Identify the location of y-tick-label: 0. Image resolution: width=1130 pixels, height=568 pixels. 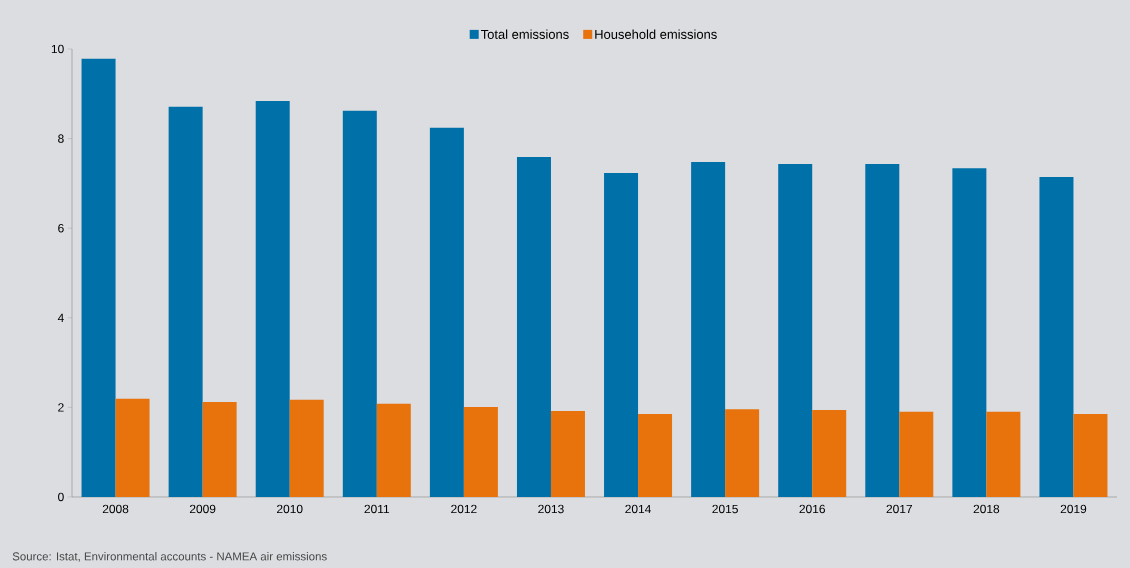
(61, 497).